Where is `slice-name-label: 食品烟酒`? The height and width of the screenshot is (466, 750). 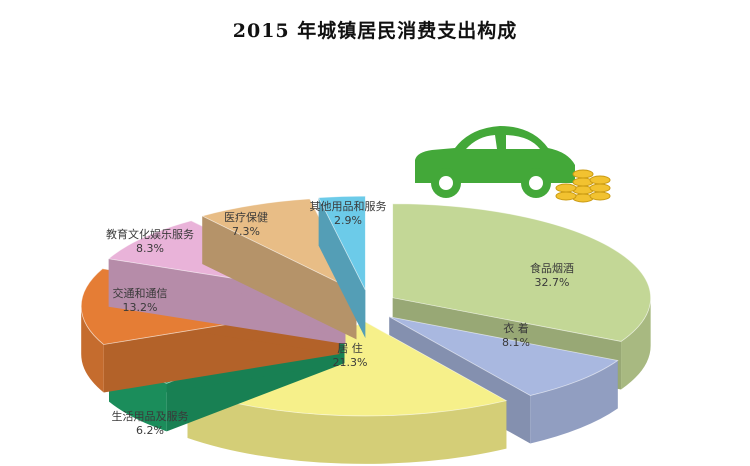
slice-name-label: 食品烟酒 is located at coordinates (552, 268).